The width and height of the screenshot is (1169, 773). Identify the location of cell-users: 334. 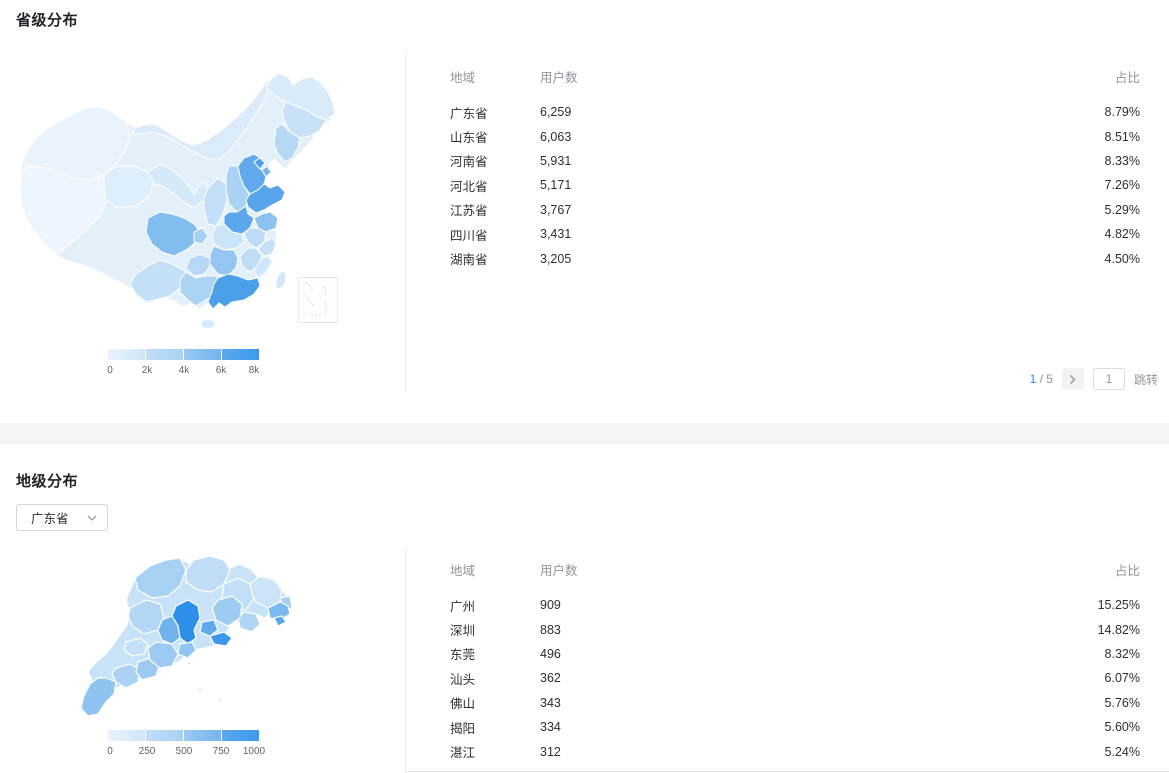
(550, 727).